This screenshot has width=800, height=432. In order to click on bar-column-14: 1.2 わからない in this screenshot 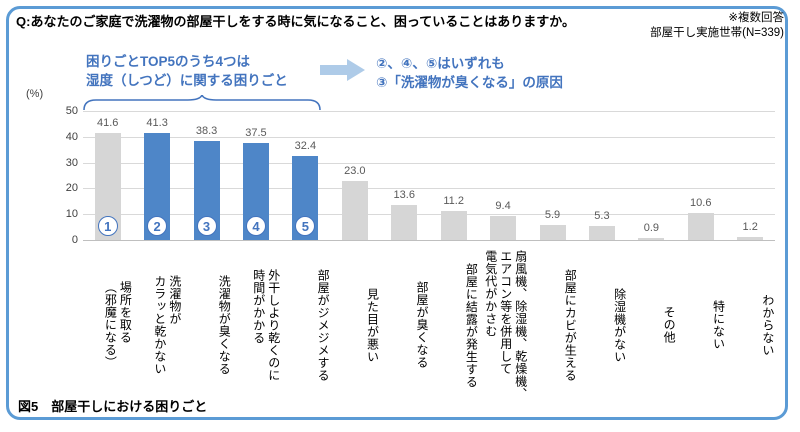, I will do `click(750, 259)`.